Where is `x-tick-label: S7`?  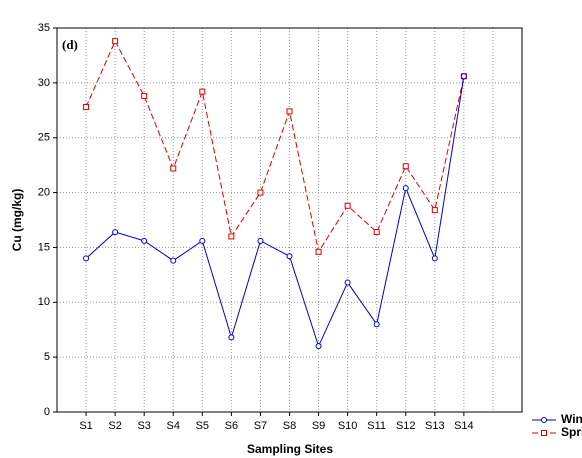
x-tick-label: S7 is located at coordinates (260, 426).